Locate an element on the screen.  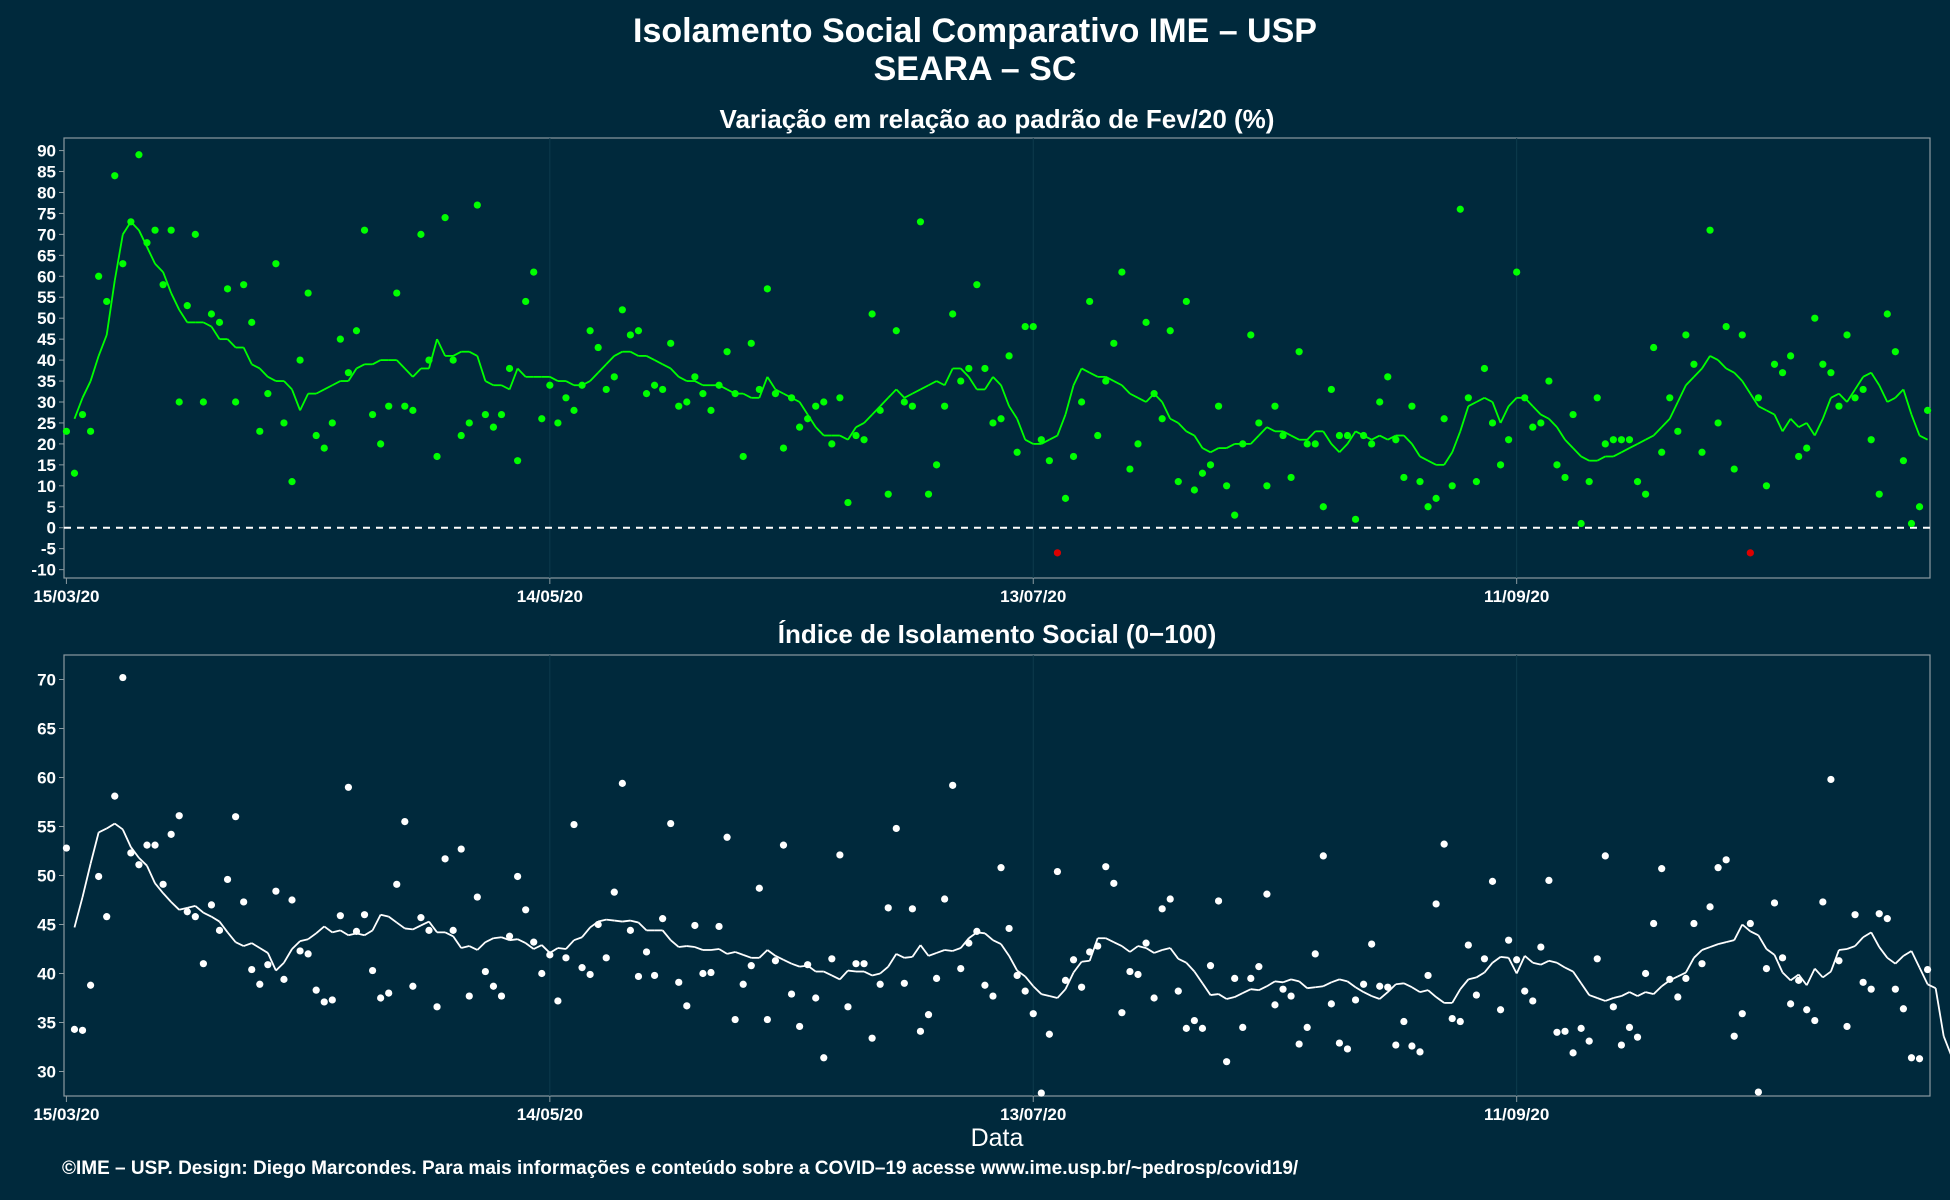
chart-subtitle: SEARA – SC is located at coordinates (975, 69).